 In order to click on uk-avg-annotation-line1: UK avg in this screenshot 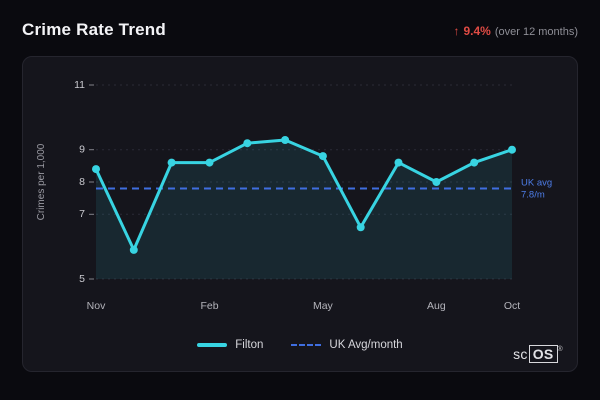, I will do `click(536, 183)`.